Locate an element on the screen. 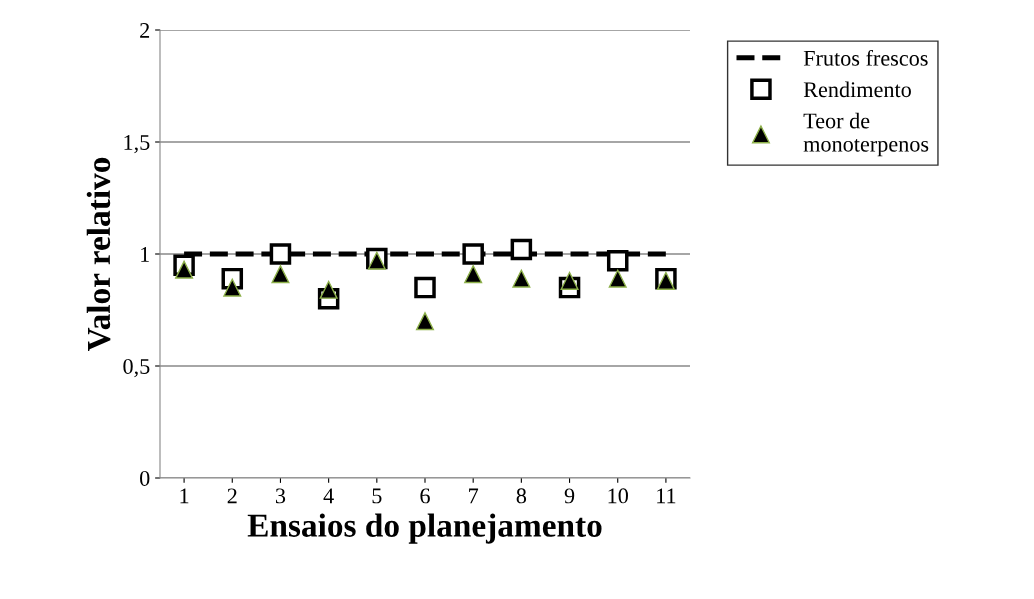  x-tick-label: 4 is located at coordinates (328, 496).